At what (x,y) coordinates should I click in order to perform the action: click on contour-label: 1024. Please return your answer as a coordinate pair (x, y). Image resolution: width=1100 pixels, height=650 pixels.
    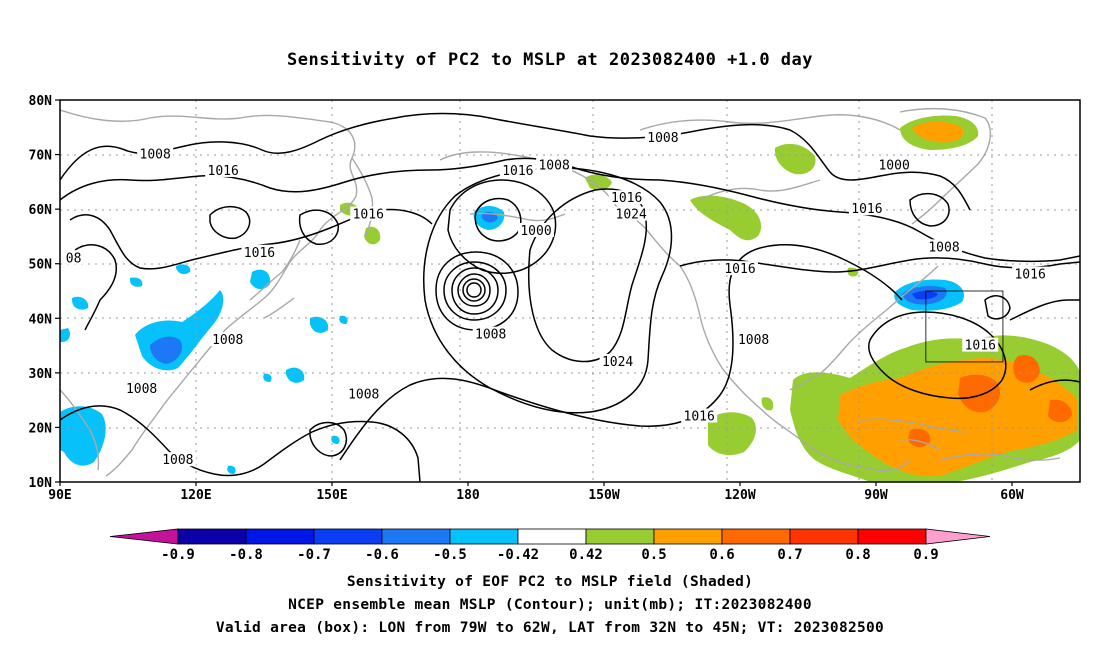
    Looking at the image, I should click on (631, 215).